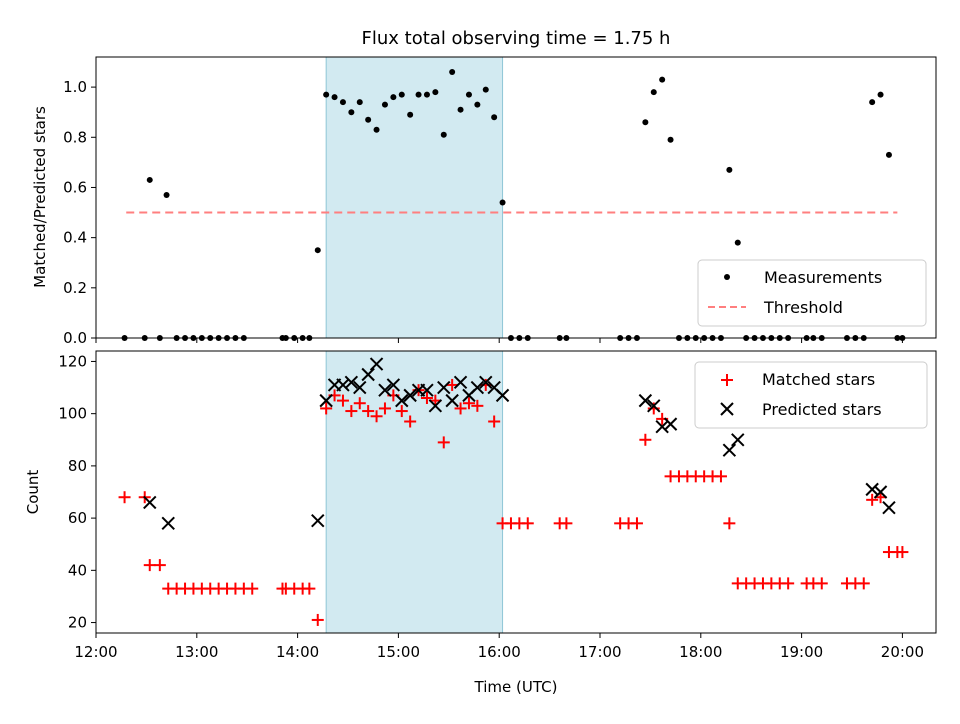  Describe the element at coordinates (75, 288) in the screenshot. I see `top-y-tick-label: 0.2` at that location.